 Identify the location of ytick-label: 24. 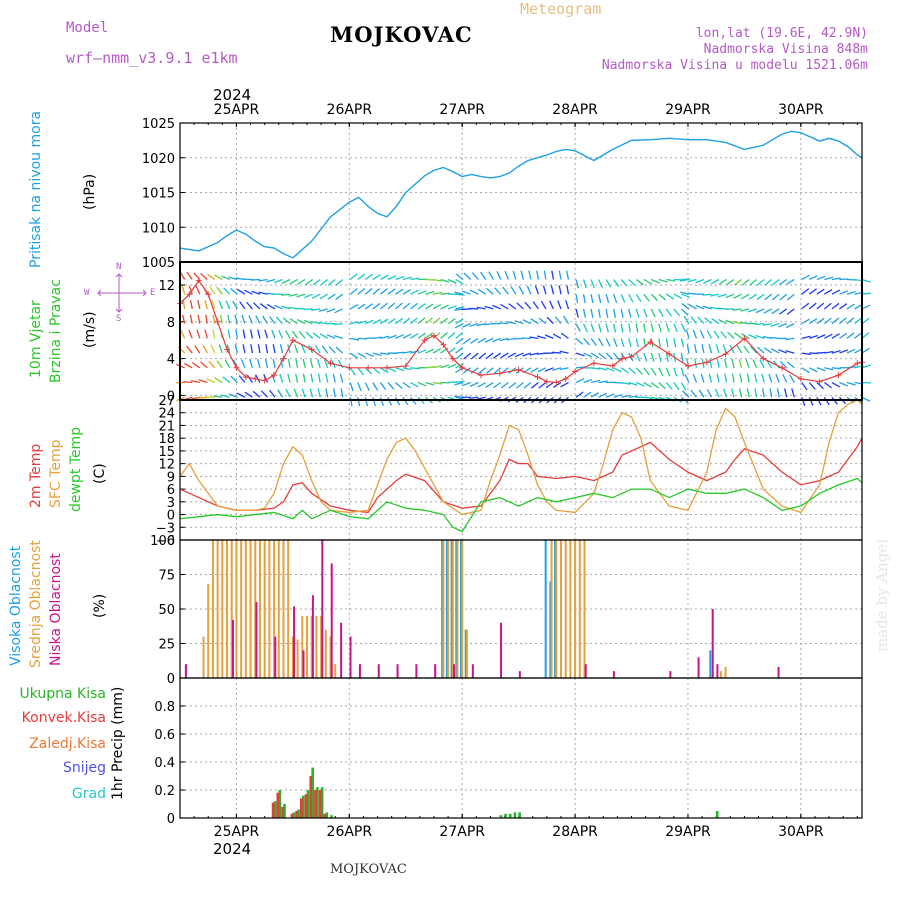
(166, 414).